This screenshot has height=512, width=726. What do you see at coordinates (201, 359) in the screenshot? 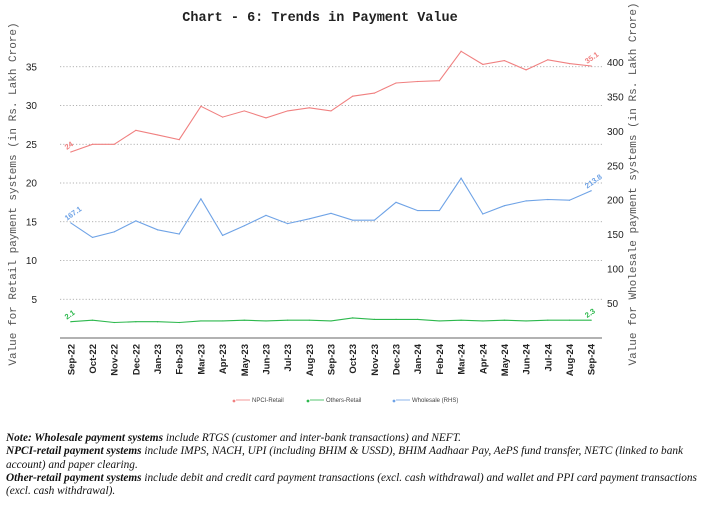
I see `x-tick-label: Mar-23` at bounding box center [201, 359].